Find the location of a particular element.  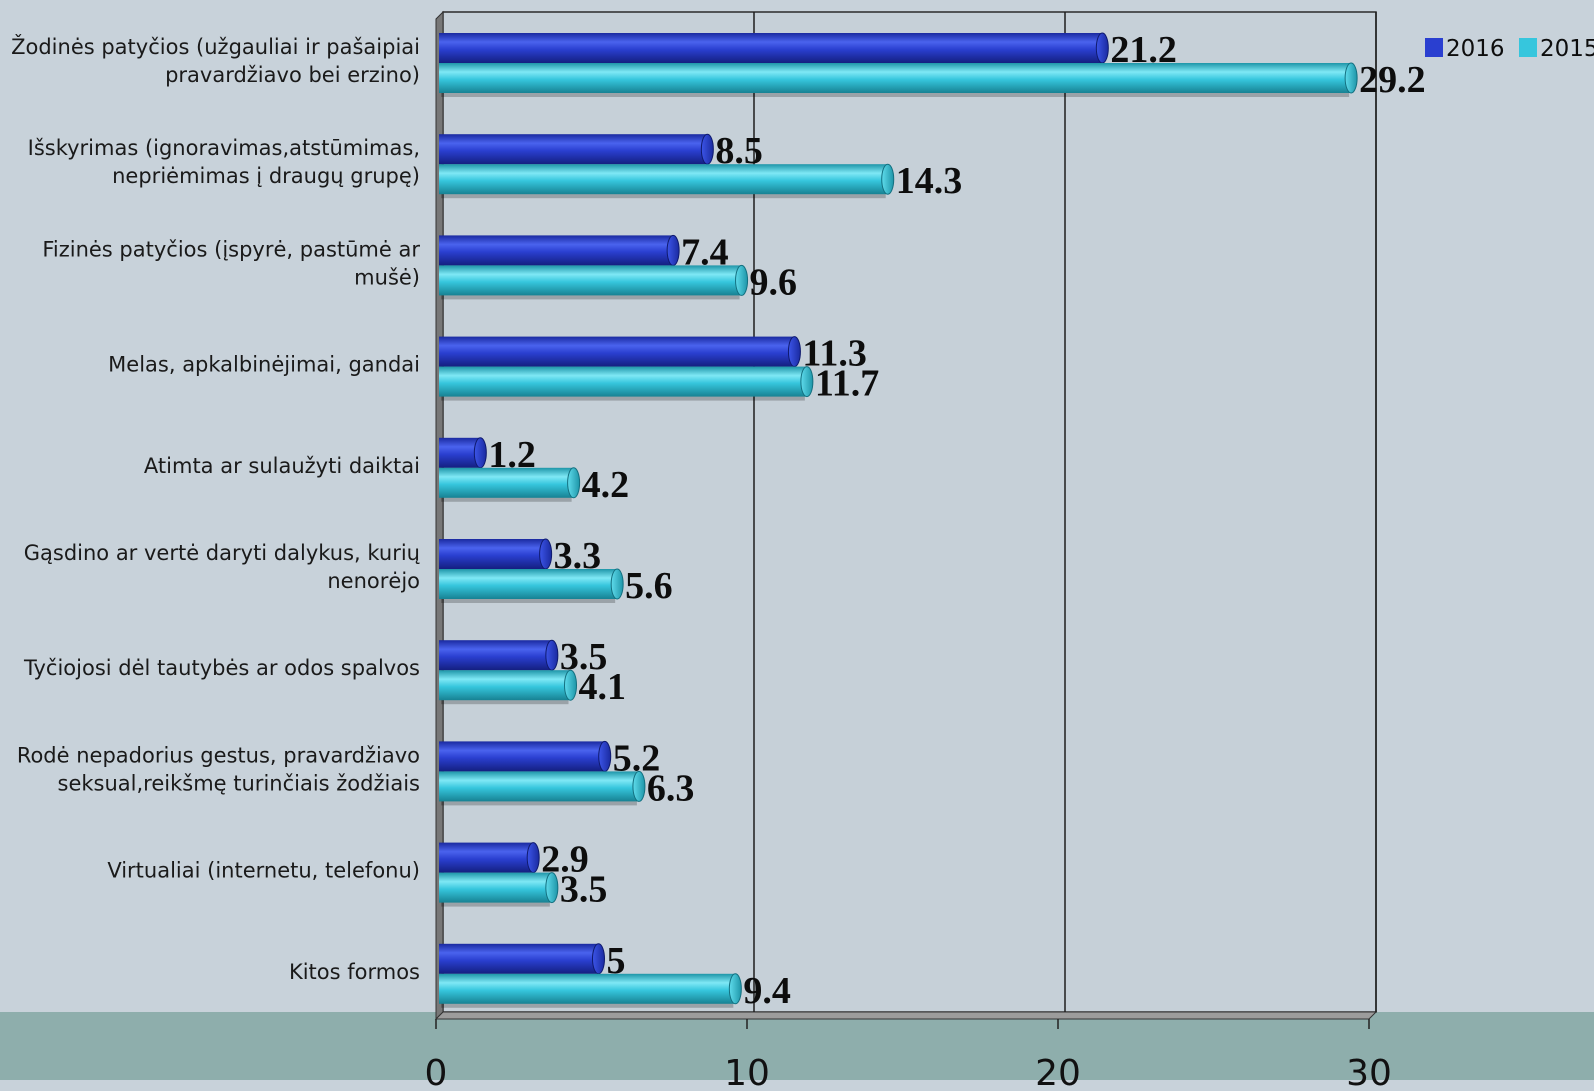

data-label-2015-6: 4.1 is located at coordinates (603, 687).